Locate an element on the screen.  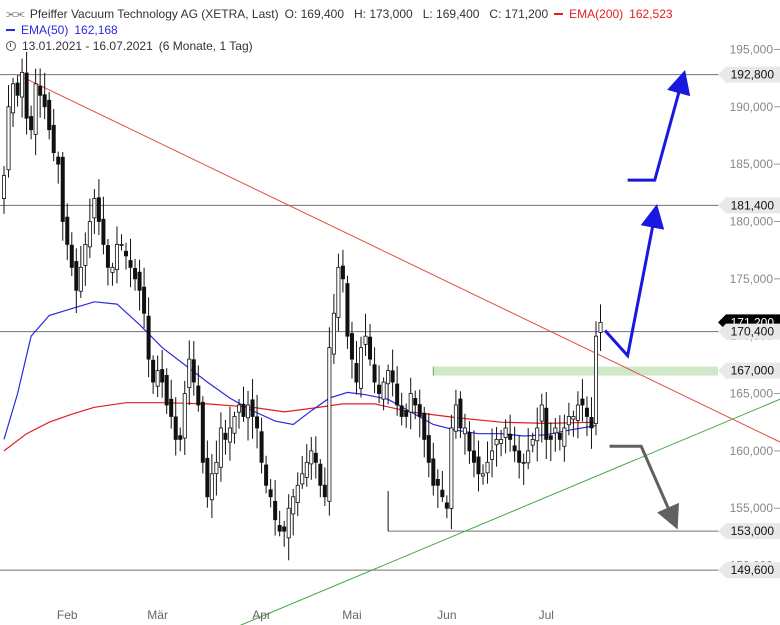
projection-arrow-up-large is located at coordinates (659, 125).